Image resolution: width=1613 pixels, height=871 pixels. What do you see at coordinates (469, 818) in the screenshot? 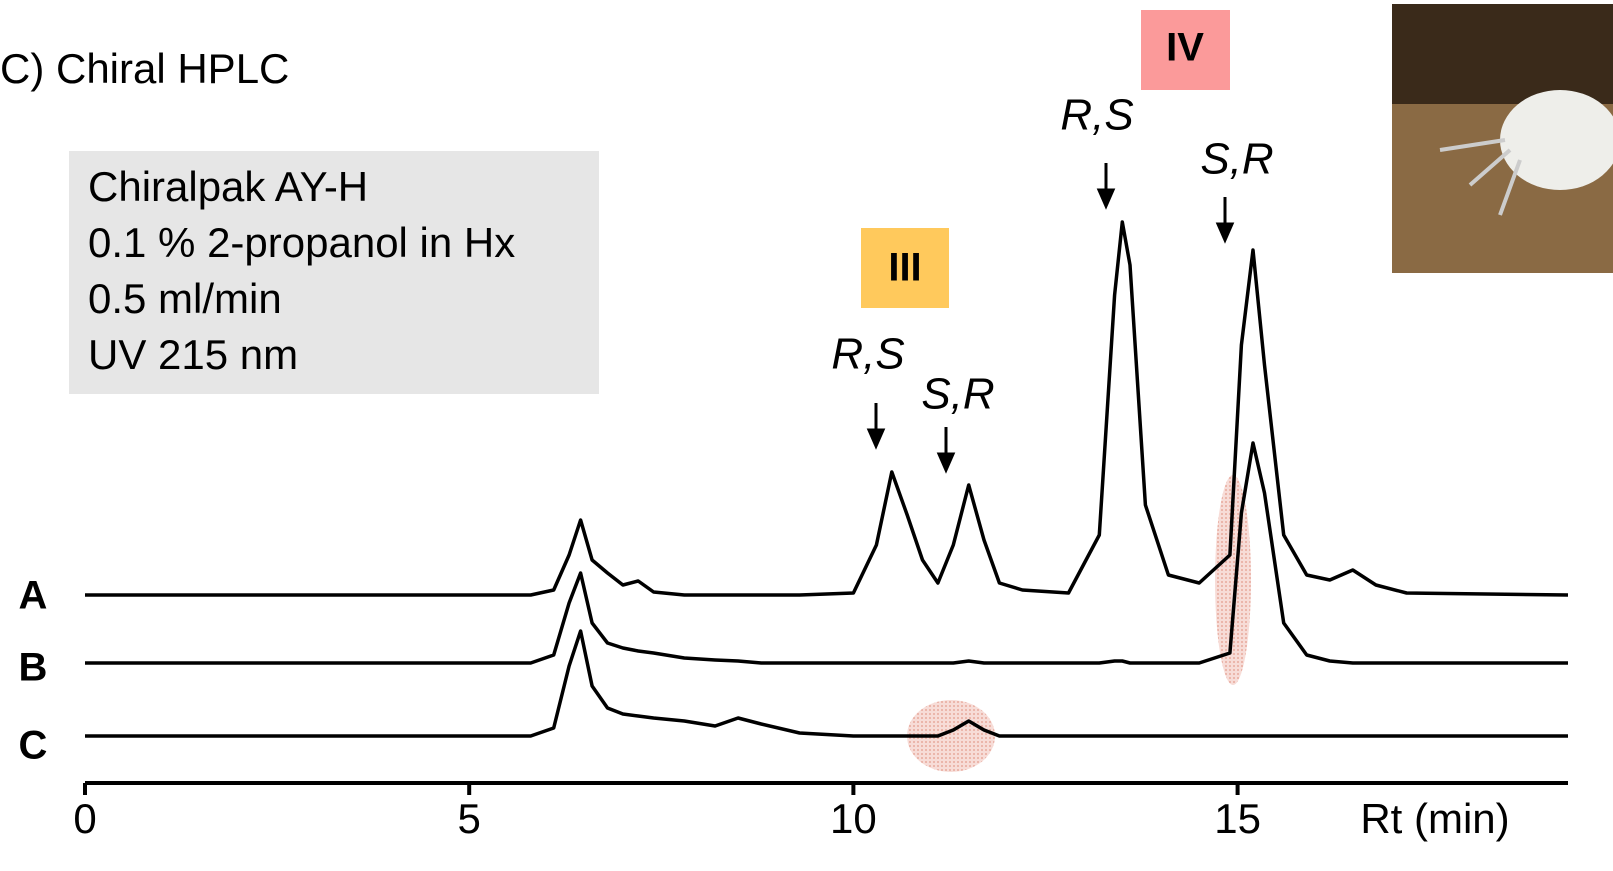
I see `x-tick-label: 5` at bounding box center [469, 818].